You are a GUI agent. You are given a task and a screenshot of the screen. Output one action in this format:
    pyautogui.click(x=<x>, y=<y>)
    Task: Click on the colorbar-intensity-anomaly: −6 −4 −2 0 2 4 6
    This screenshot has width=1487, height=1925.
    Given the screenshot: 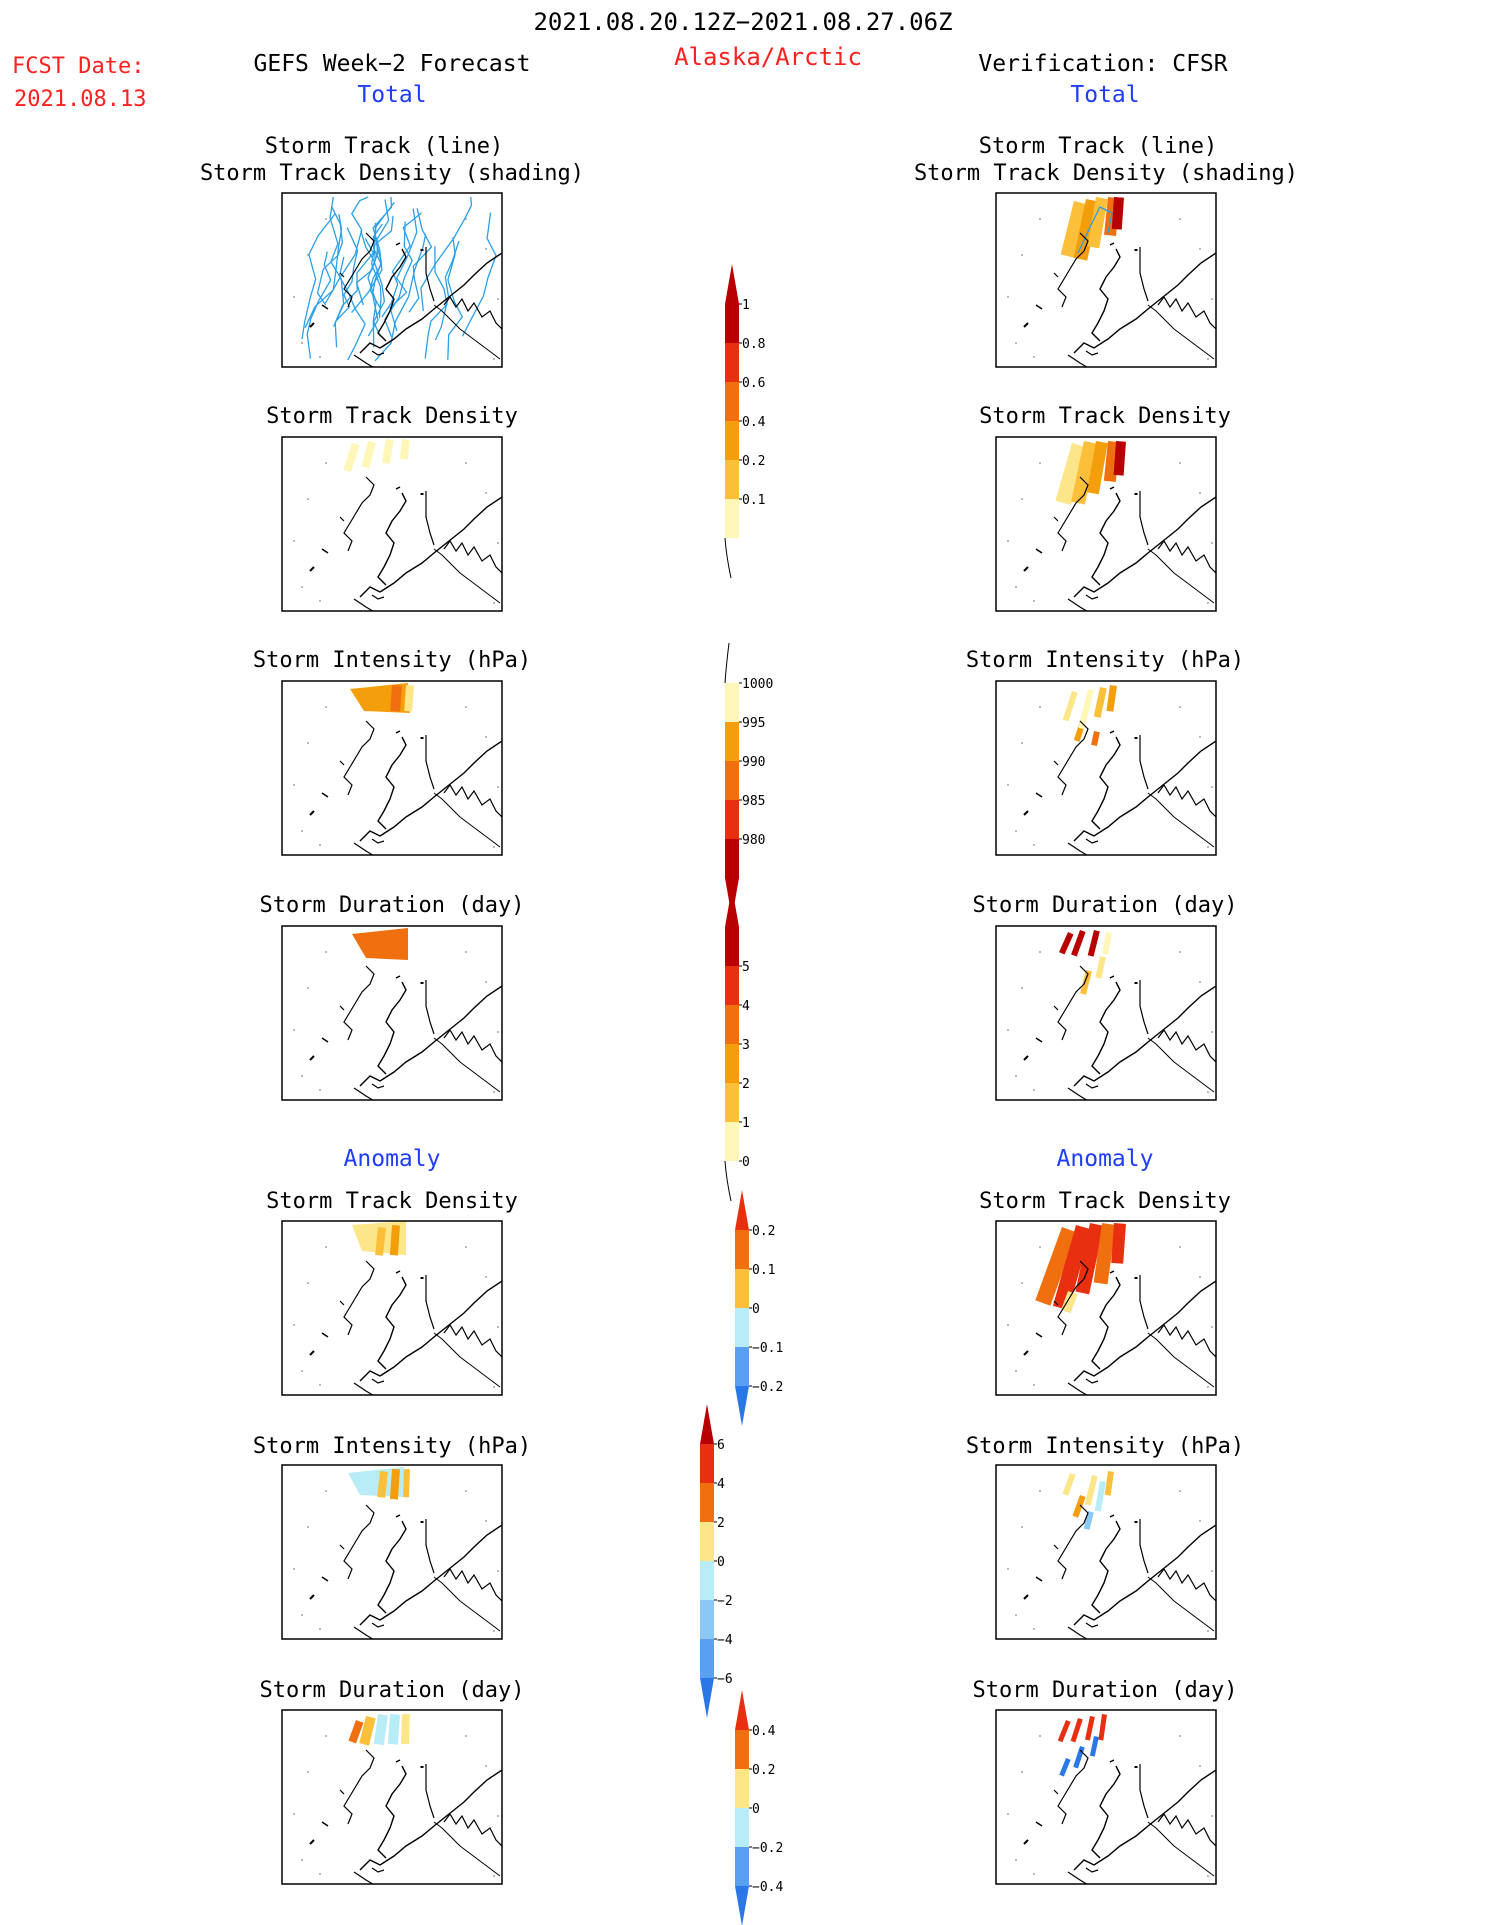 What is the action you would take?
    pyautogui.click(x=716, y=1561)
    